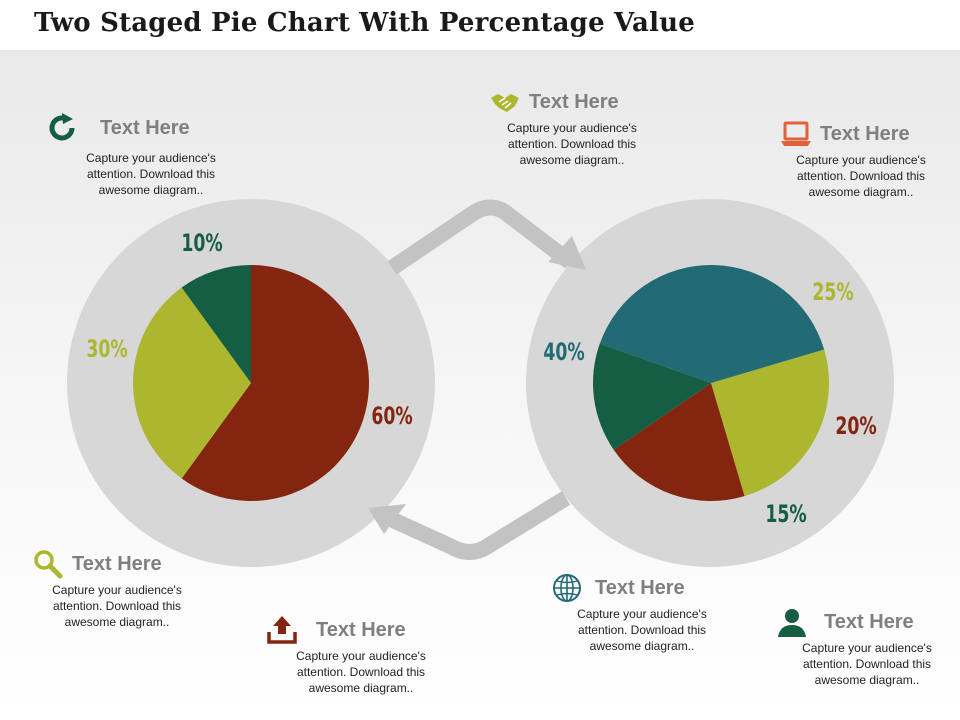  Describe the element at coordinates (505, 103) in the screenshot. I see `handshake-icon` at that location.